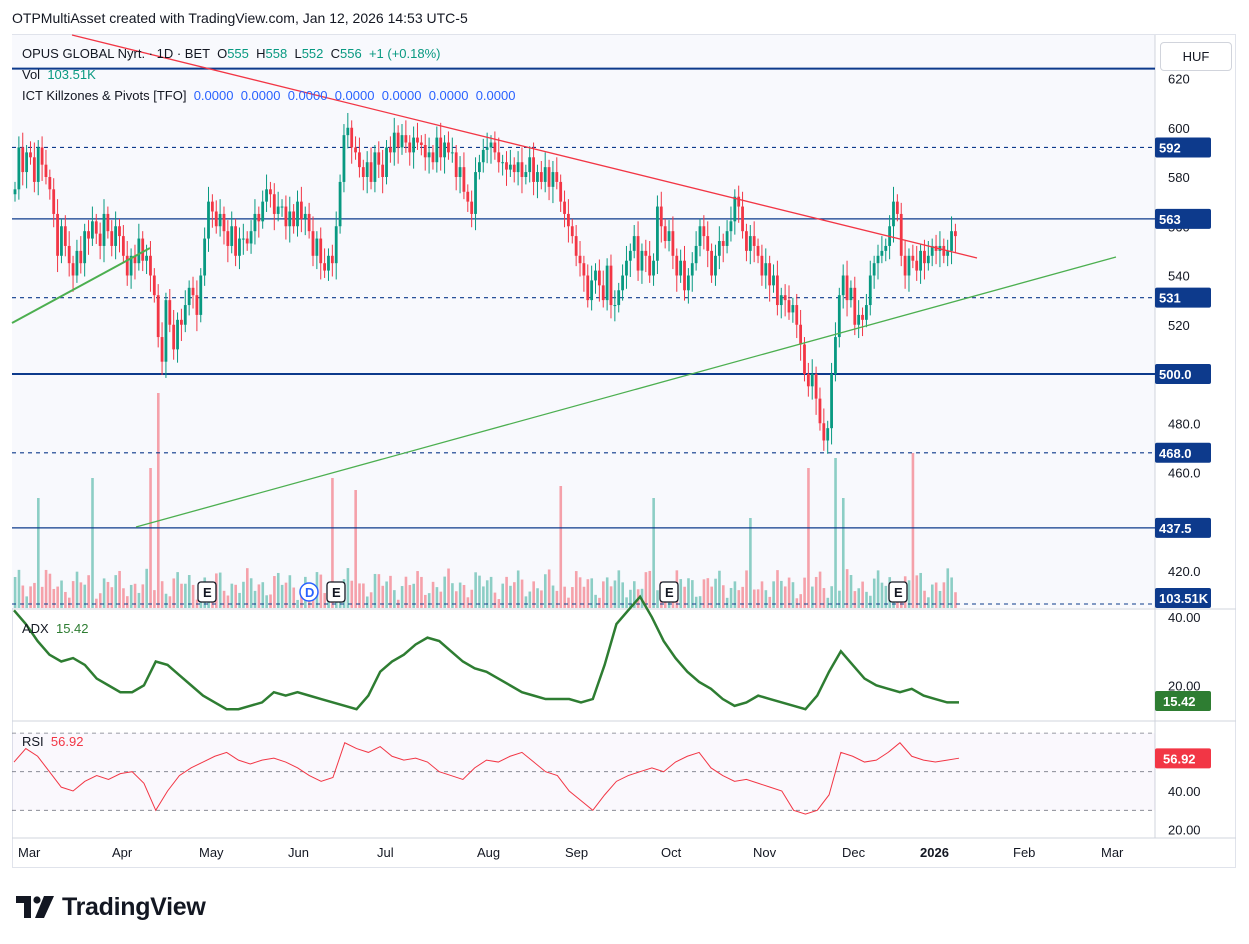 The image size is (1249, 944). Describe the element at coordinates (276, 53) in the screenshot. I see `high-value: 558` at that location.